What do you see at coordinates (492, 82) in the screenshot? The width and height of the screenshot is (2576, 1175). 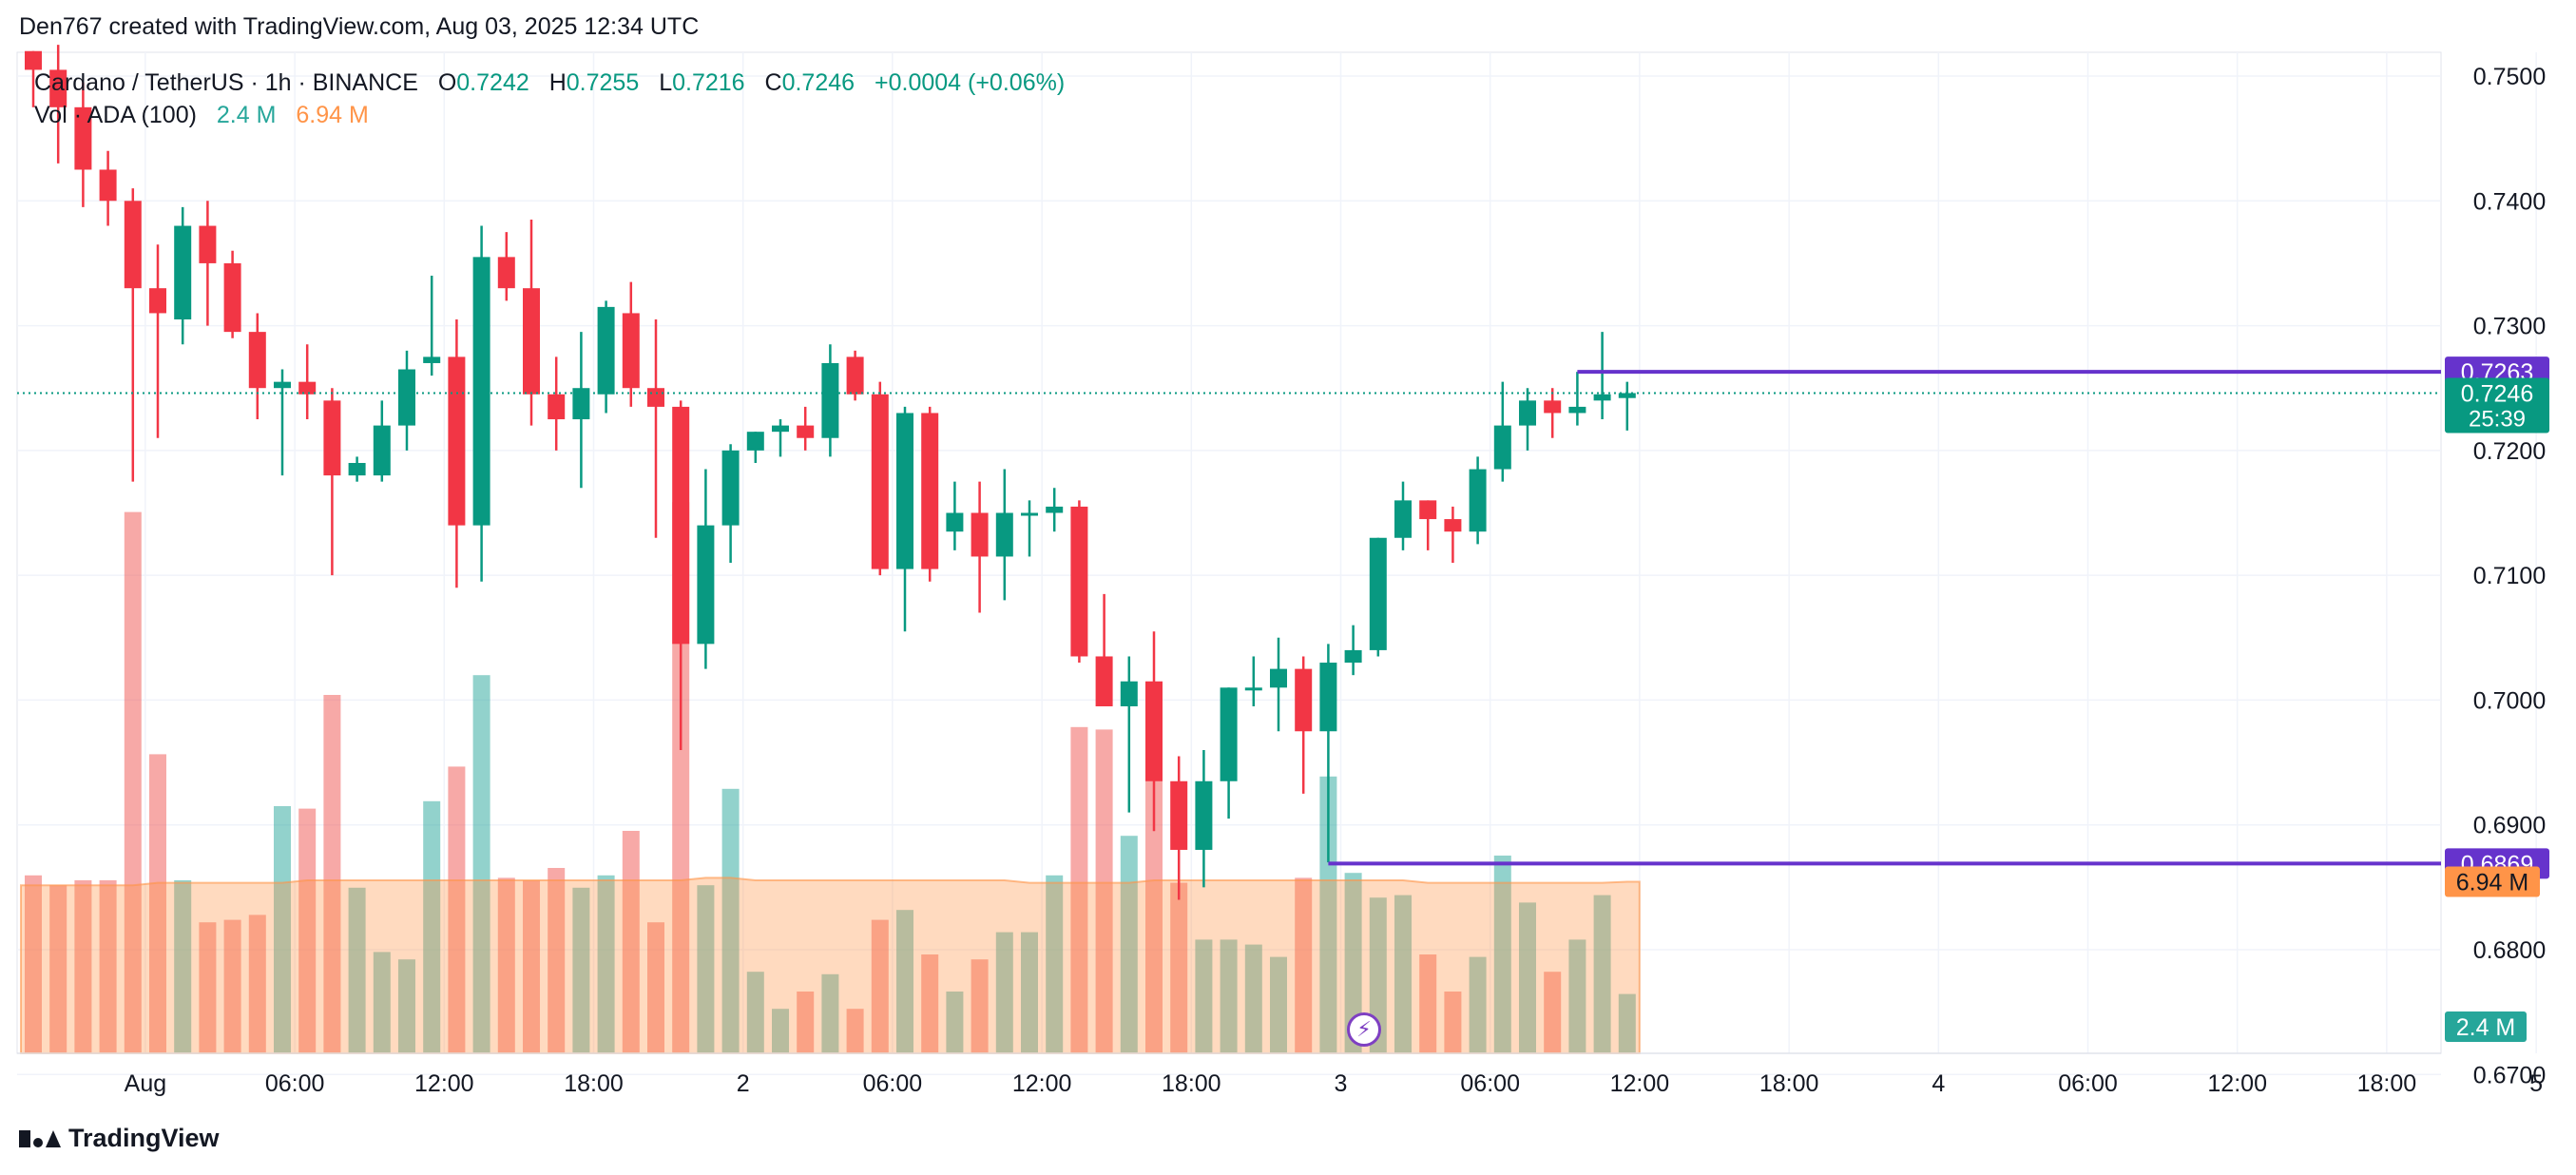 I see `open-value: 0.7242` at bounding box center [492, 82].